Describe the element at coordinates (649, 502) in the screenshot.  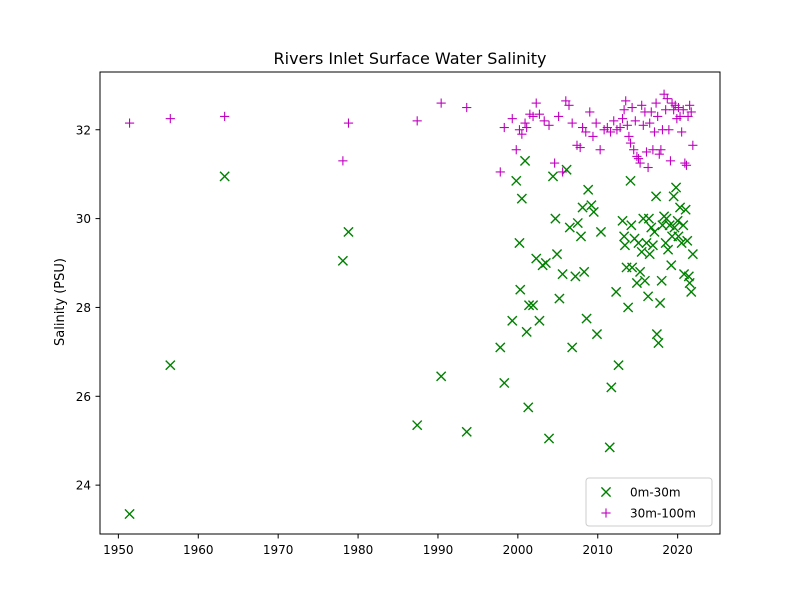
I see `legend: 0m-30m 30m-100m` at that location.